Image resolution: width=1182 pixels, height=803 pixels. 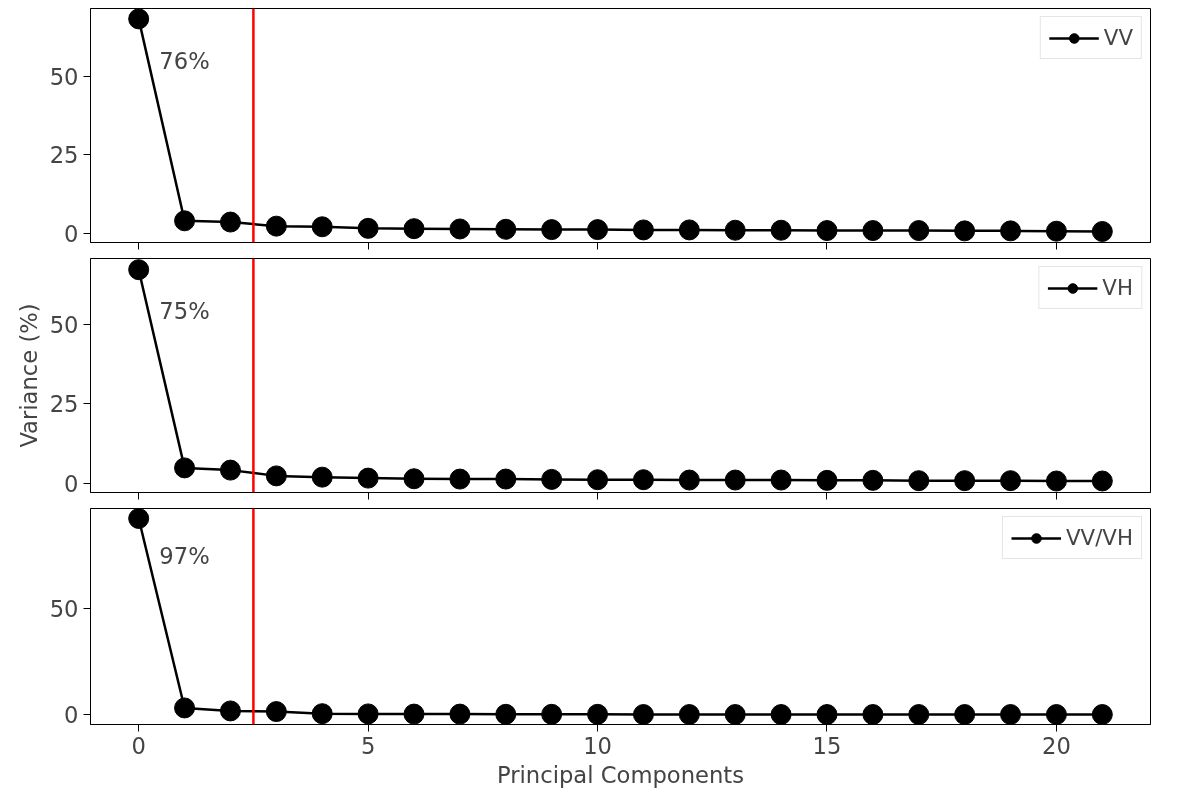 What do you see at coordinates (368, 745) in the screenshot?
I see `x-tick-label: 5` at bounding box center [368, 745].